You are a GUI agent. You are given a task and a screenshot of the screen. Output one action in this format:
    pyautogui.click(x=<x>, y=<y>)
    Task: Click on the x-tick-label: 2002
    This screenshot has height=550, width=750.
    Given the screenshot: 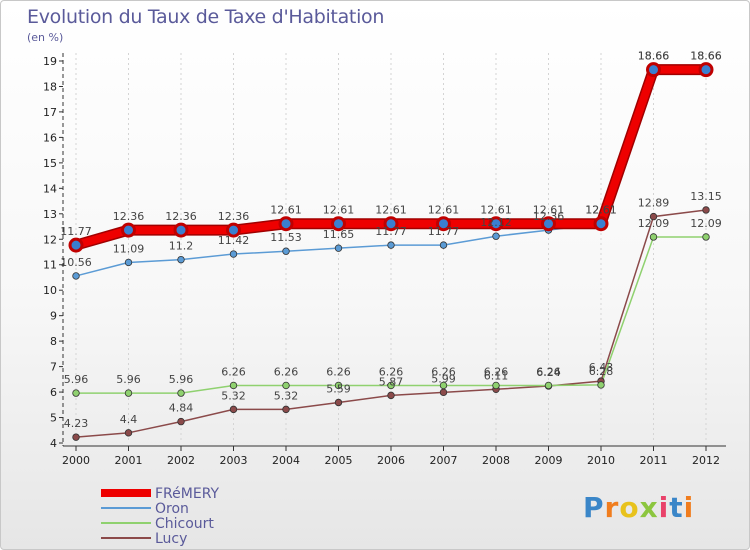 What is the action you would take?
    pyautogui.click(x=181, y=460)
    